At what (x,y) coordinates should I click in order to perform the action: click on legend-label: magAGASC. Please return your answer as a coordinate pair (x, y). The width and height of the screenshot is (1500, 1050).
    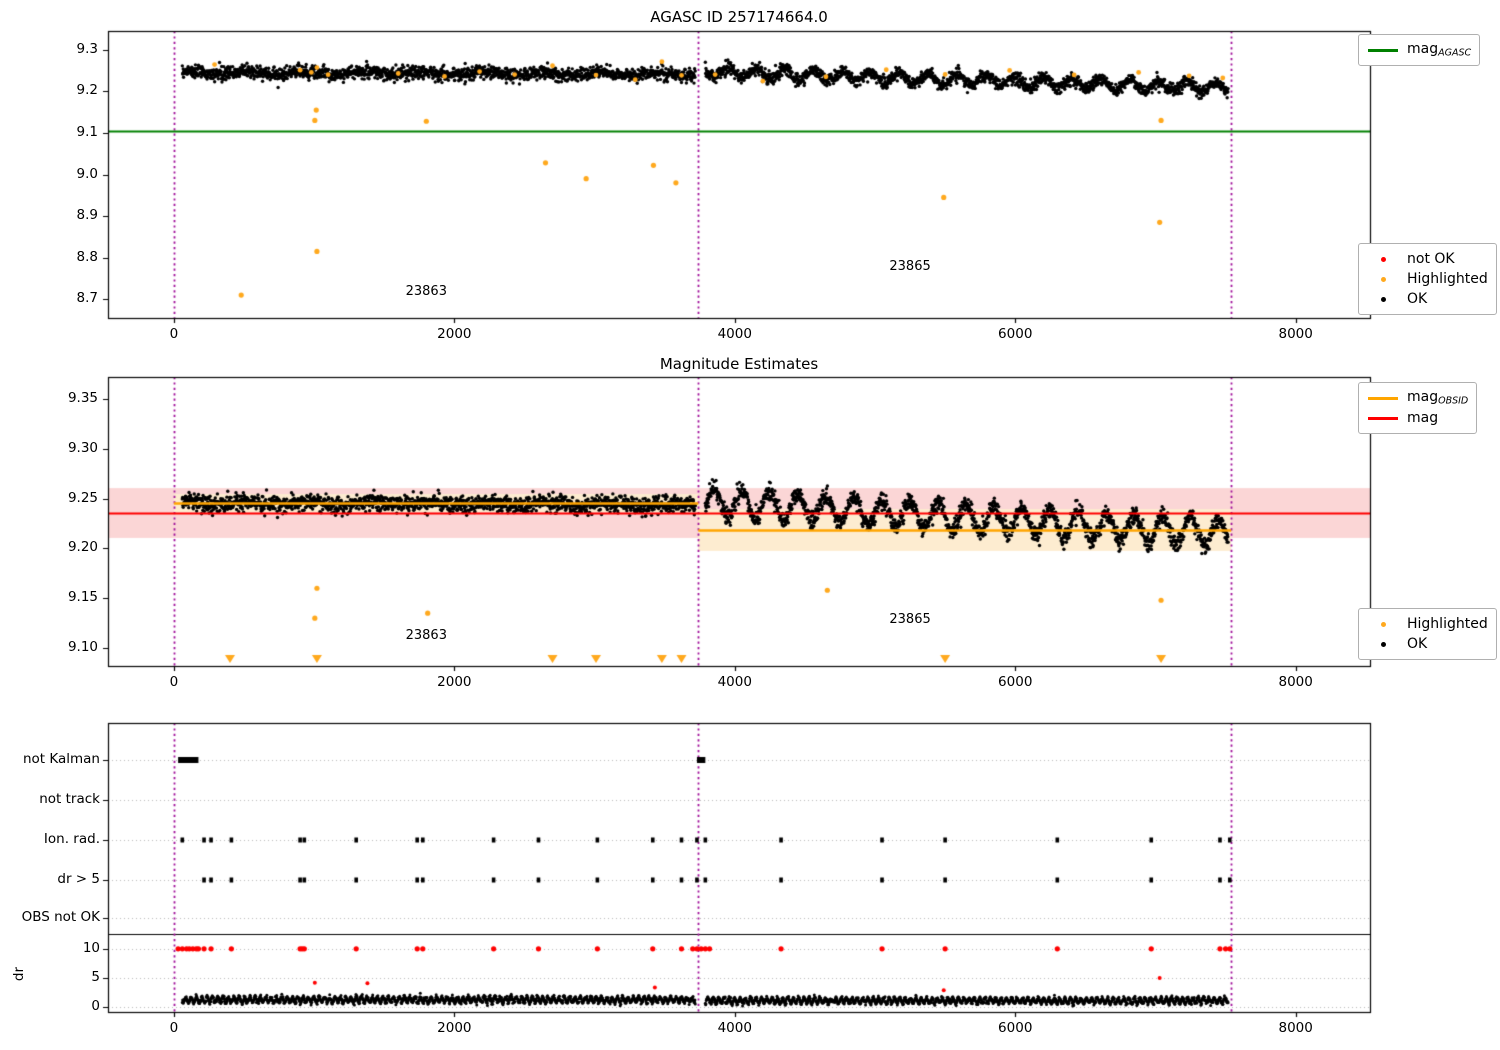
    Looking at the image, I should click on (1439, 50).